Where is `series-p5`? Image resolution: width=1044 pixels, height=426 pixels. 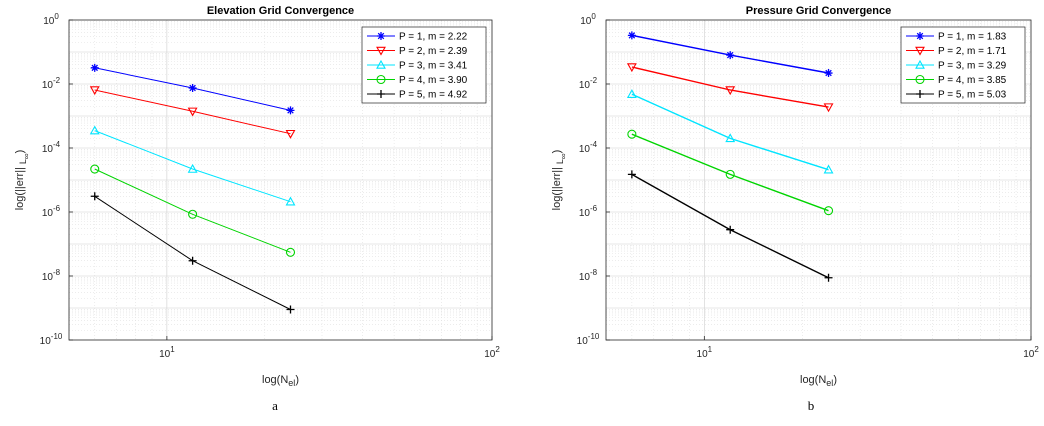
series-p5 is located at coordinates (730, 226).